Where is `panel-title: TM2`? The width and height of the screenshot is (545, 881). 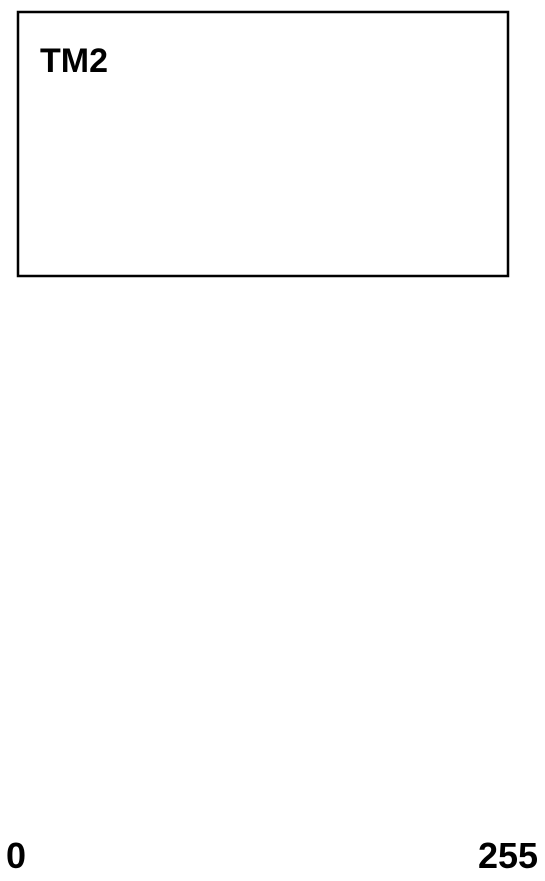
panel-title: TM2 is located at coordinates (74, 61).